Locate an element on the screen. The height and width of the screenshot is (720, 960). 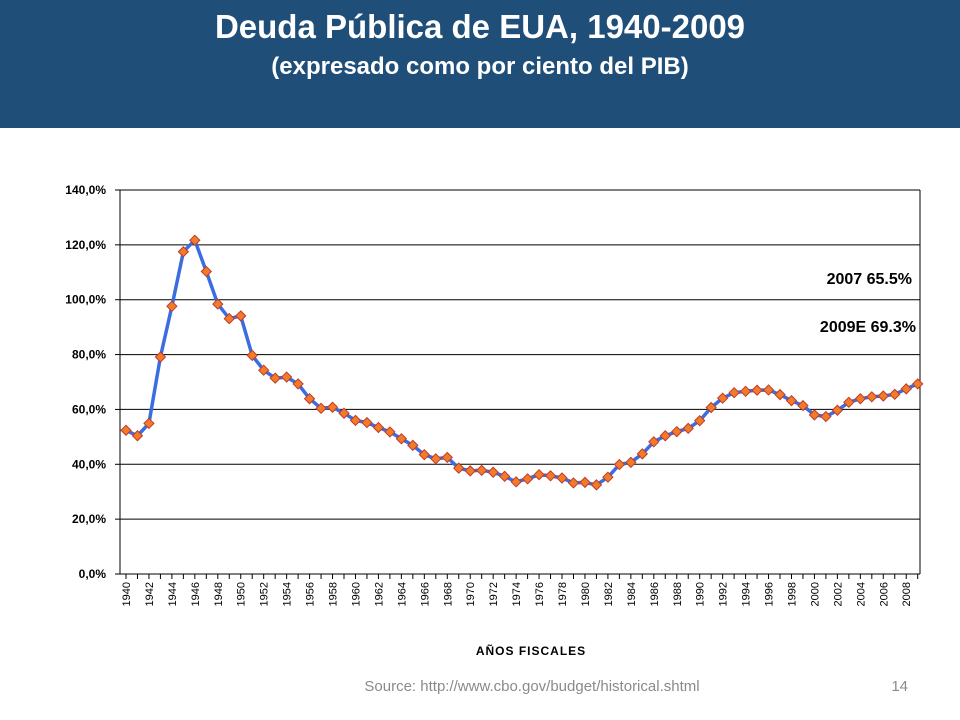
x-tick-label: 1942 is located at coordinates (150, 594).